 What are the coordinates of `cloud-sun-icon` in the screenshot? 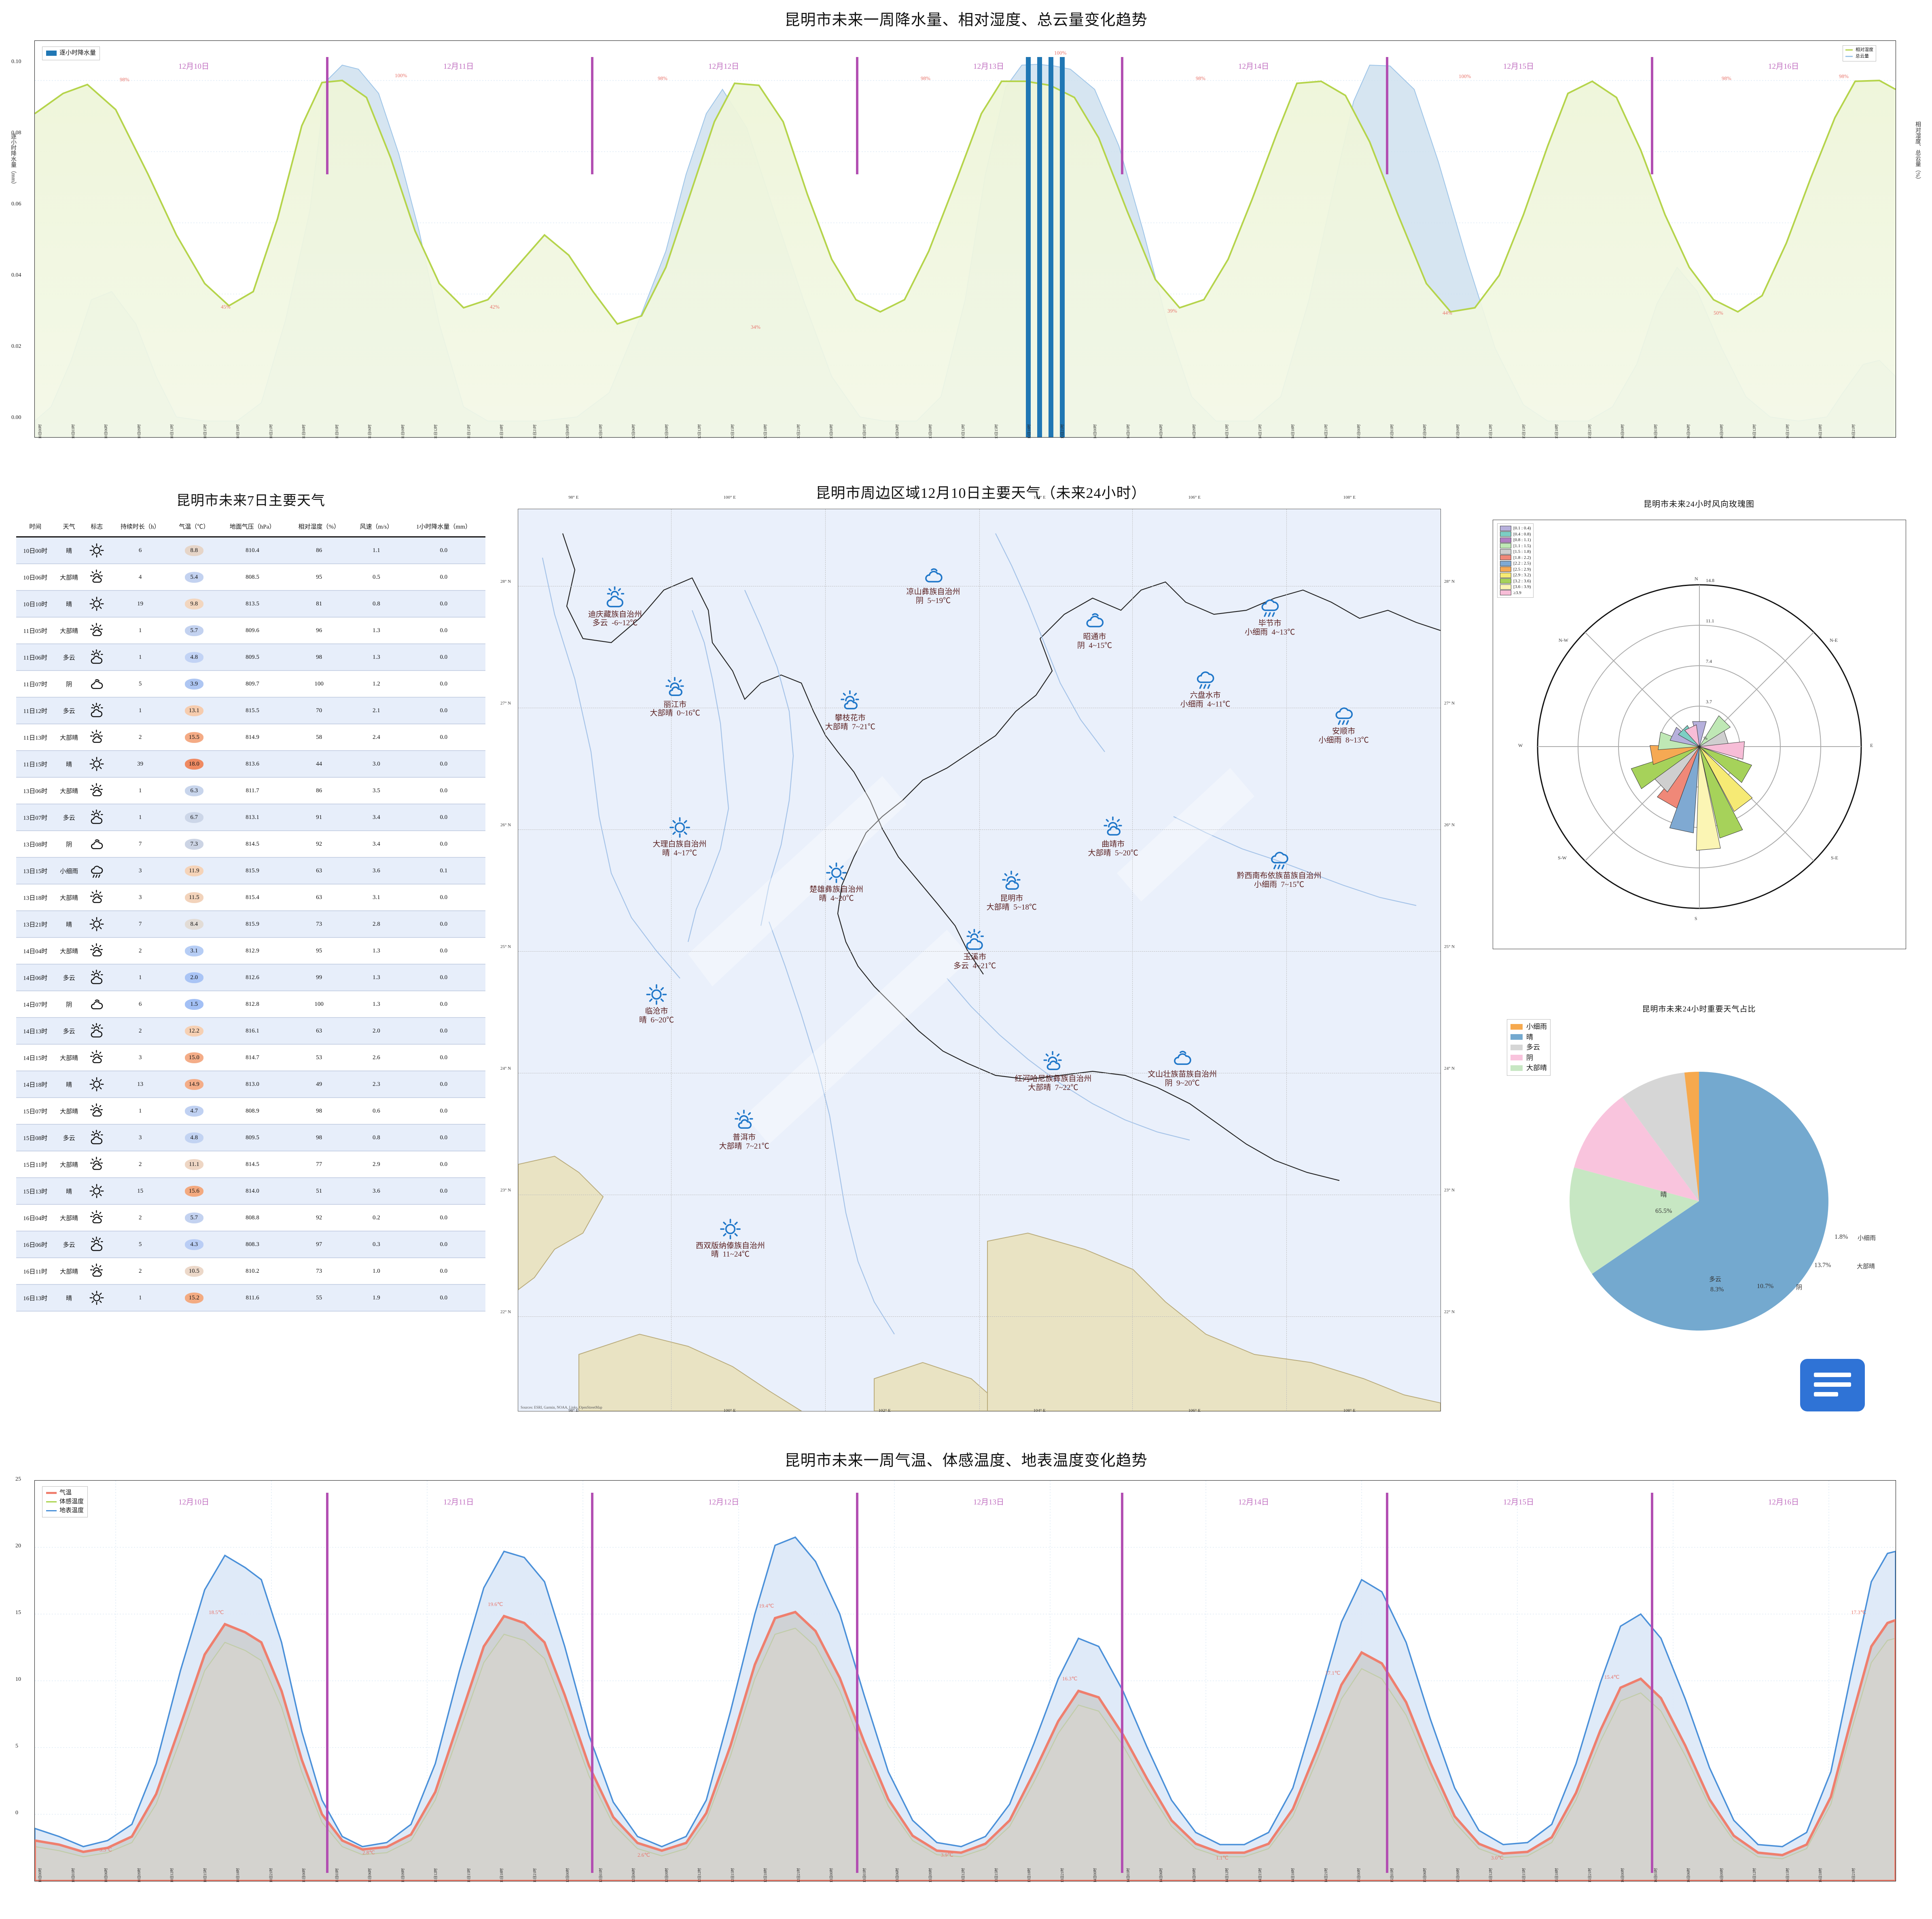 It's located at (97, 1244).